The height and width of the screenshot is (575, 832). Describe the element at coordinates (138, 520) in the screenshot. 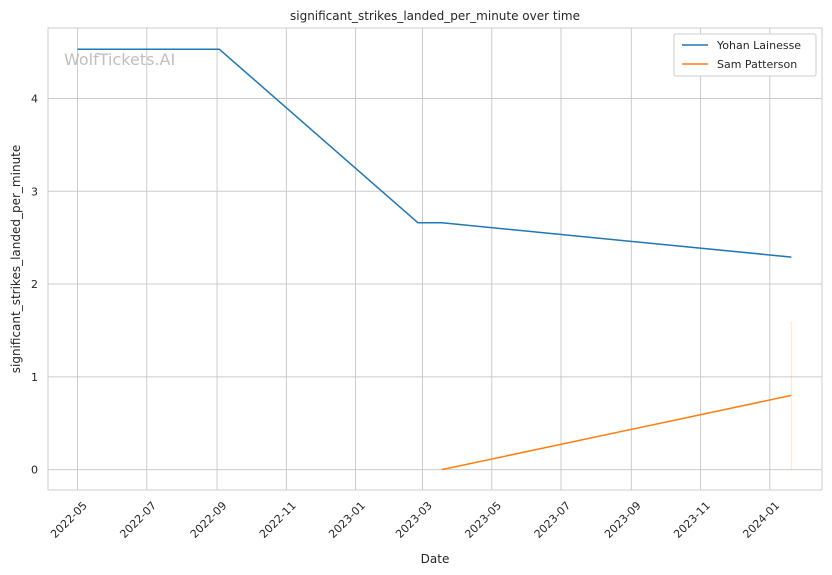

I see `x-tick-label: 2022-07` at that location.